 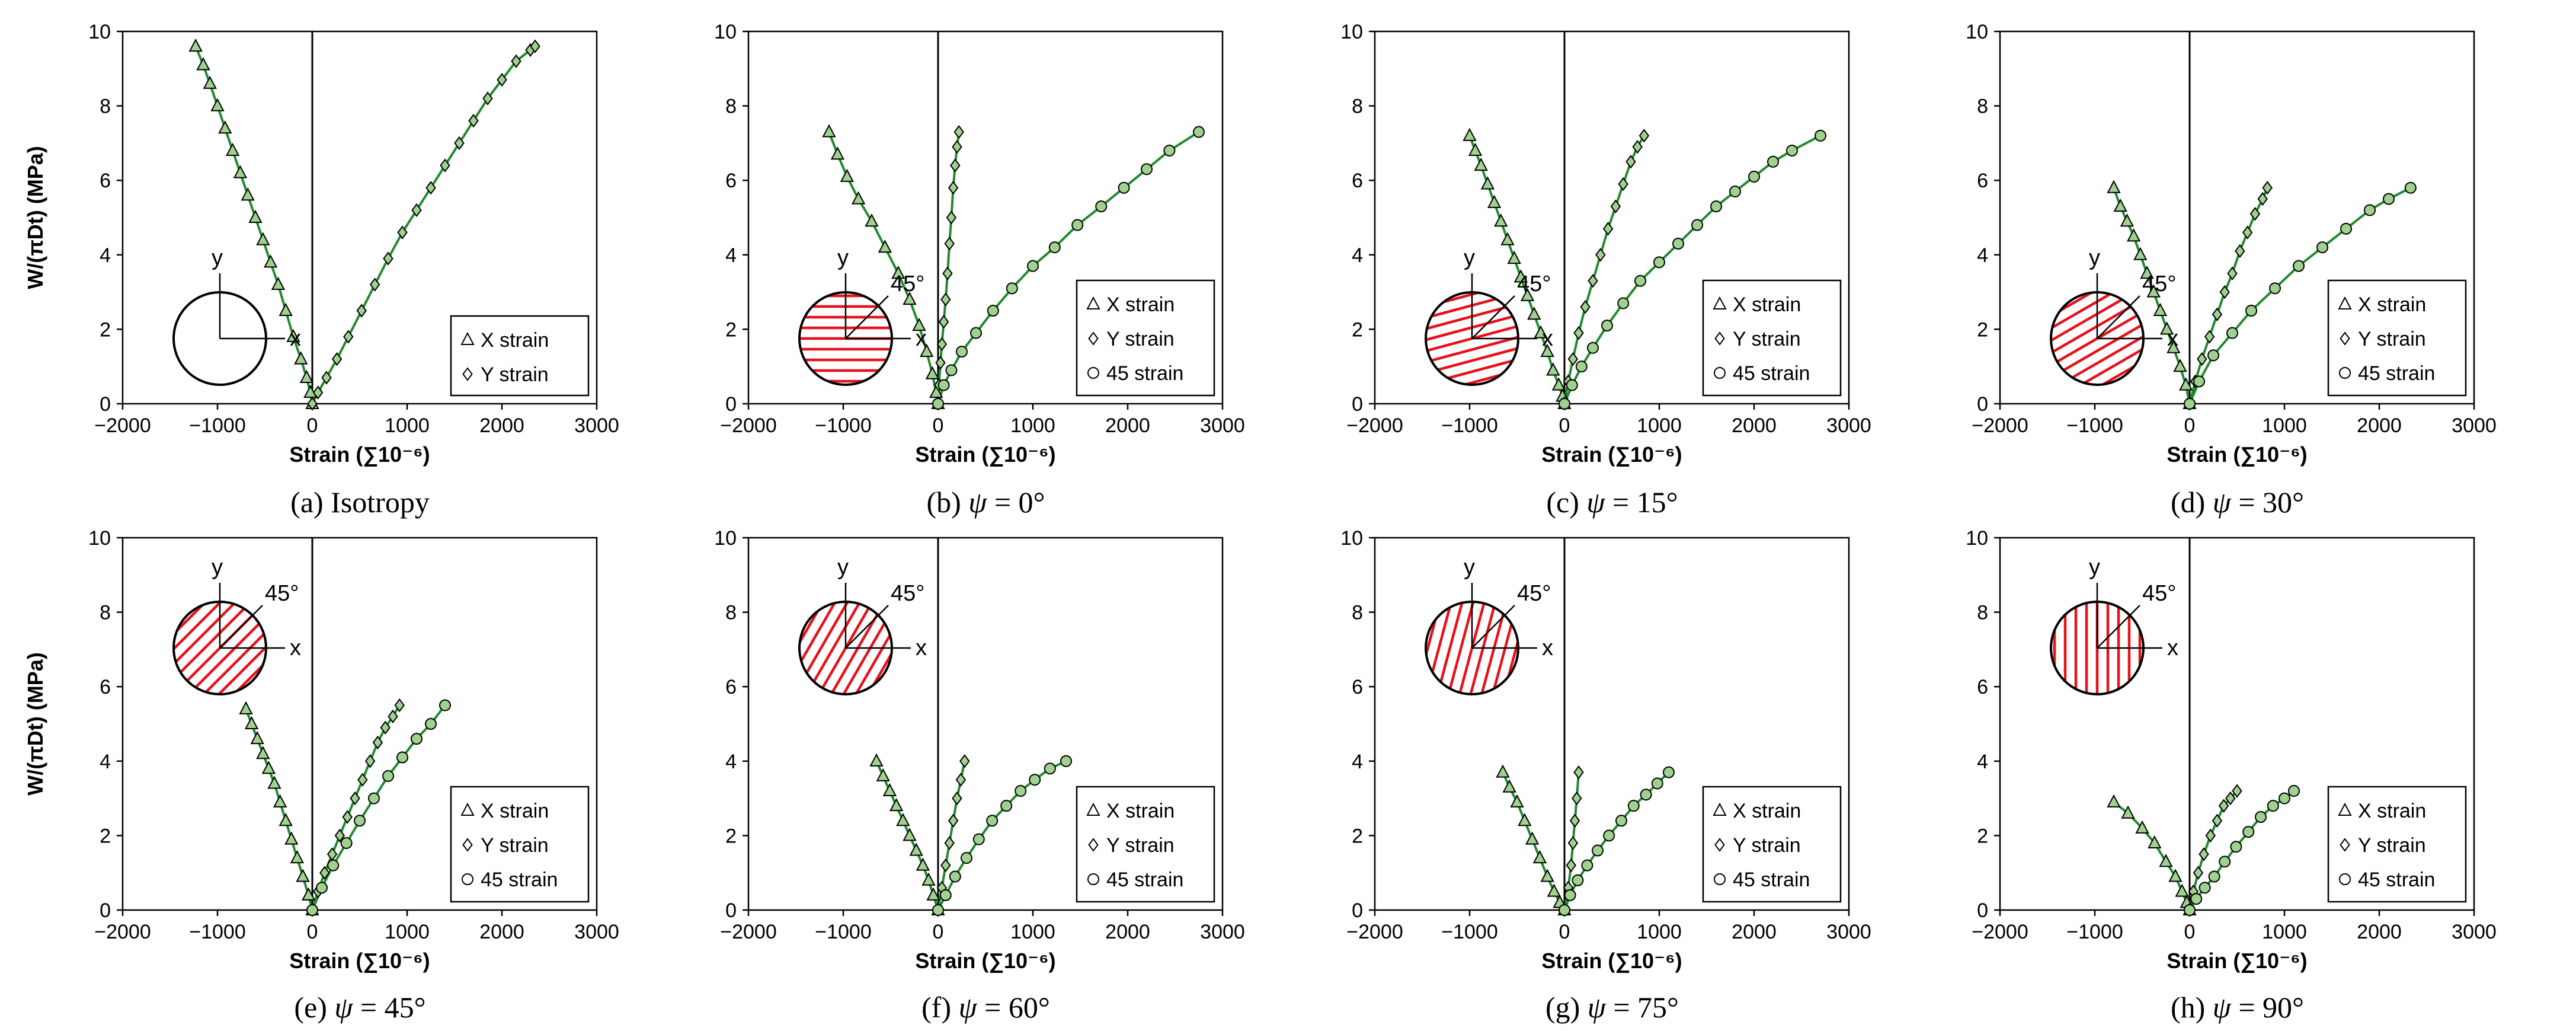 I want to click on angle-label: 45°, so click(x=1534, y=284).